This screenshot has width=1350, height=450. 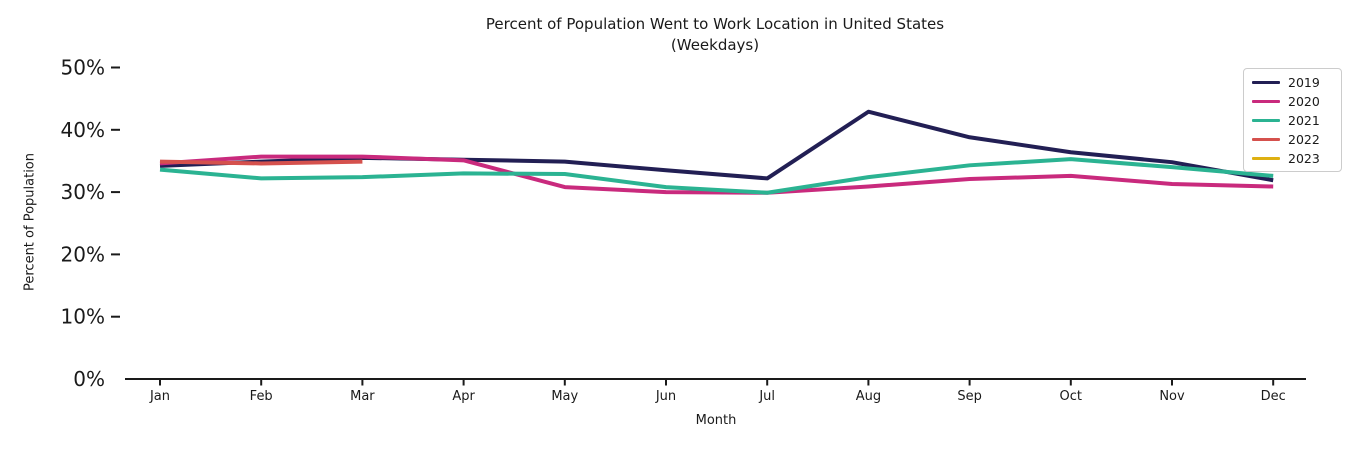 I want to click on legend-item-2022: 2022, so click(x=1292, y=139).